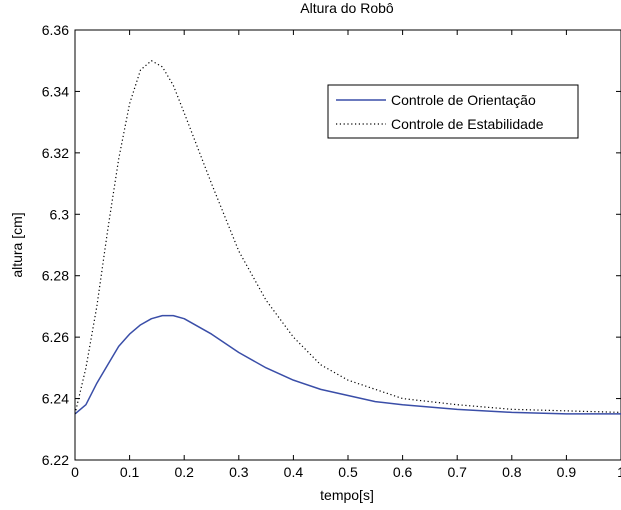 The height and width of the screenshot is (510, 621). What do you see at coordinates (463, 100) in the screenshot?
I see `legend-label-orientacao: Controle de Orientação` at bounding box center [463, 100].